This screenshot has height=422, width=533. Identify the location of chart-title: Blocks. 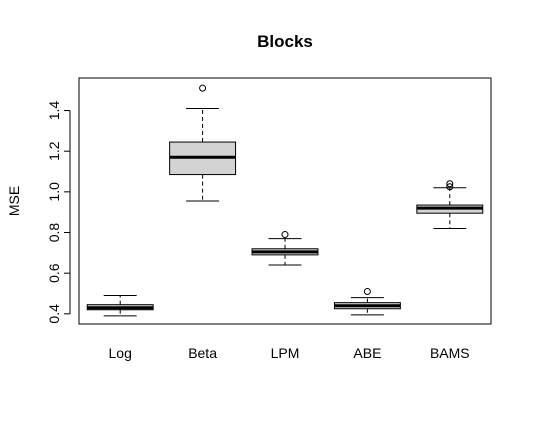
(285, 41).